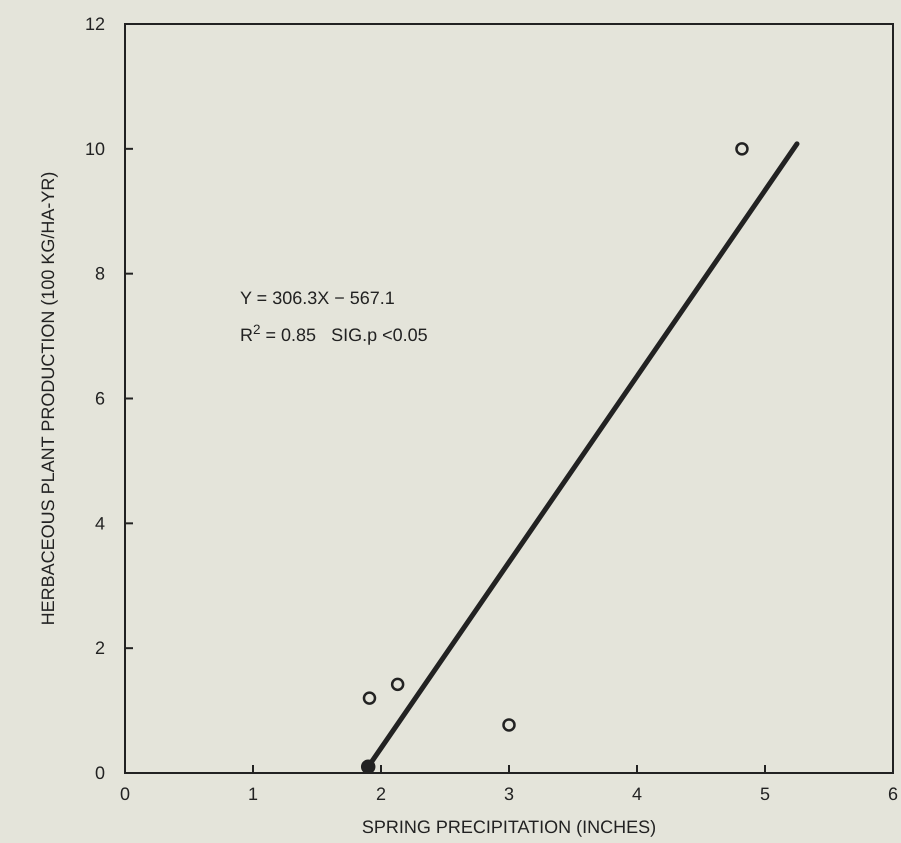  Describe the element at coordinates (509, 827) in the screenshot. I see `x-axis-title: SPRING PRECIPITATION (INCHES)` at that location.